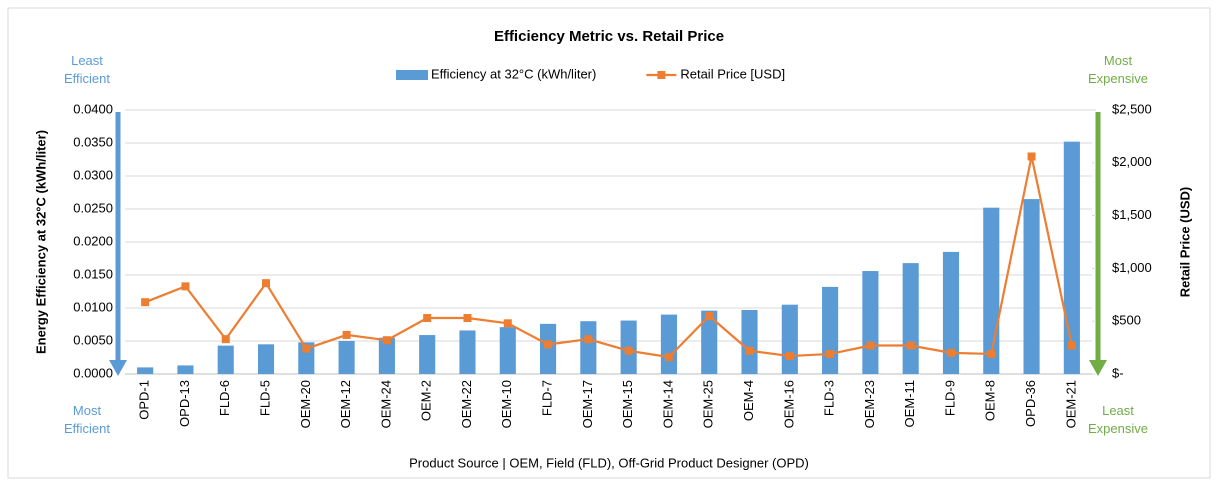 This screenshot has height=485, width=1218. What do you see at coordinates (661, 75) in the screenshot?
I see `legend-swatch-marker` at bounding box center [661, 75].